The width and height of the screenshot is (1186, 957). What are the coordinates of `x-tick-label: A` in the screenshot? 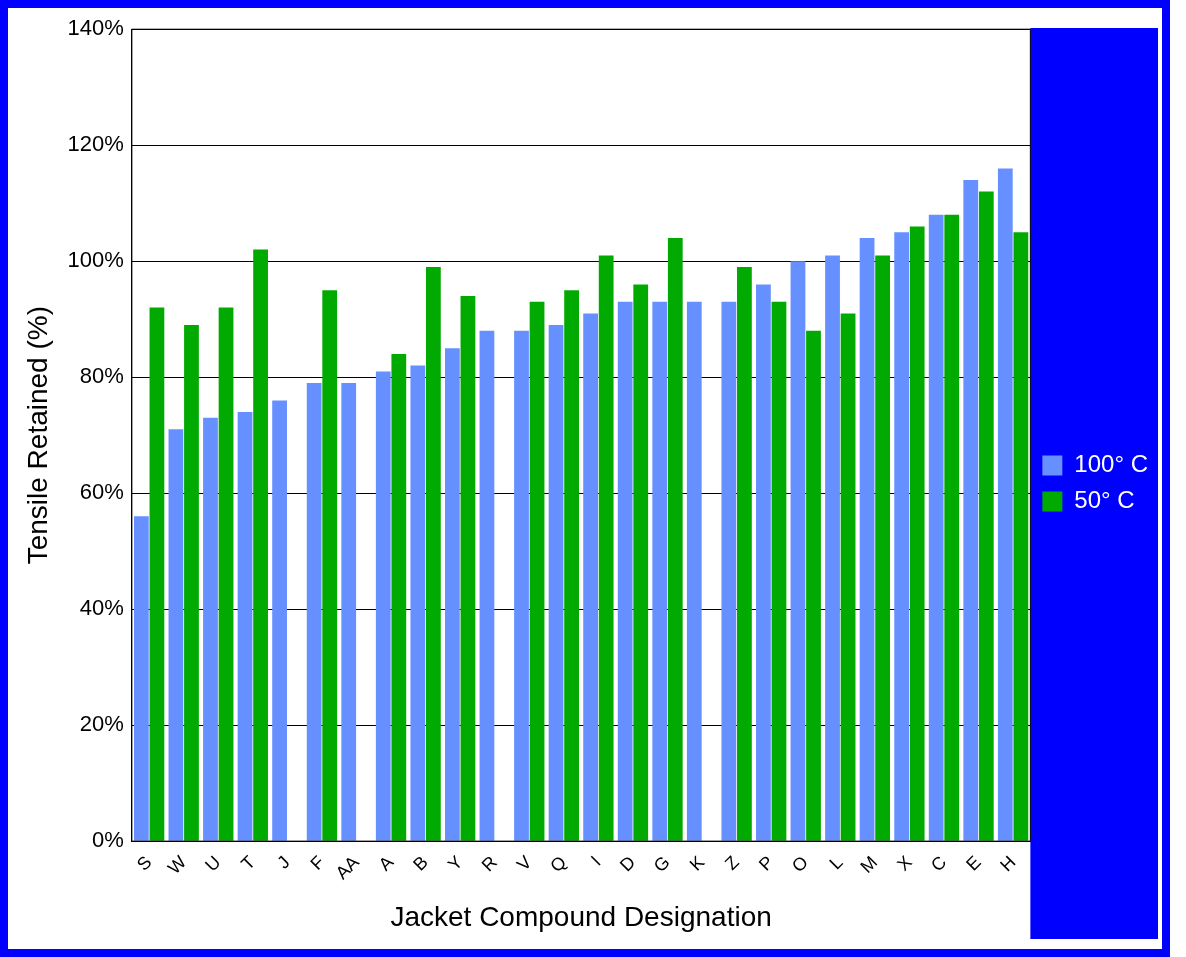 It's located at (386, 863).